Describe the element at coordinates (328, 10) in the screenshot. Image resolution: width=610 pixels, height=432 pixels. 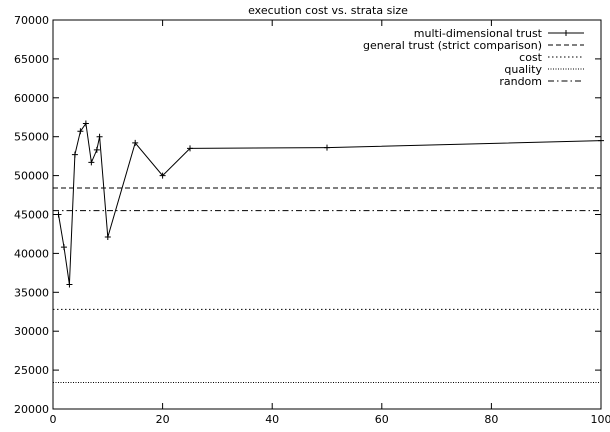
I see `chart-title: execution cost vs. strata size` at that location.